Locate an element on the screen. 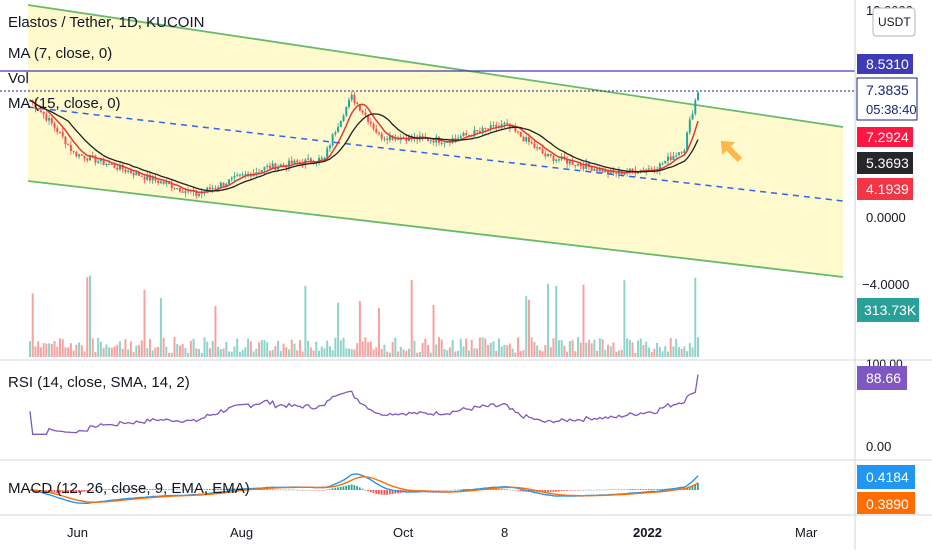 This screenshot has width=932, height=555. ma7-label: MA (7, close, 0) is located at coordinates (60, 53).